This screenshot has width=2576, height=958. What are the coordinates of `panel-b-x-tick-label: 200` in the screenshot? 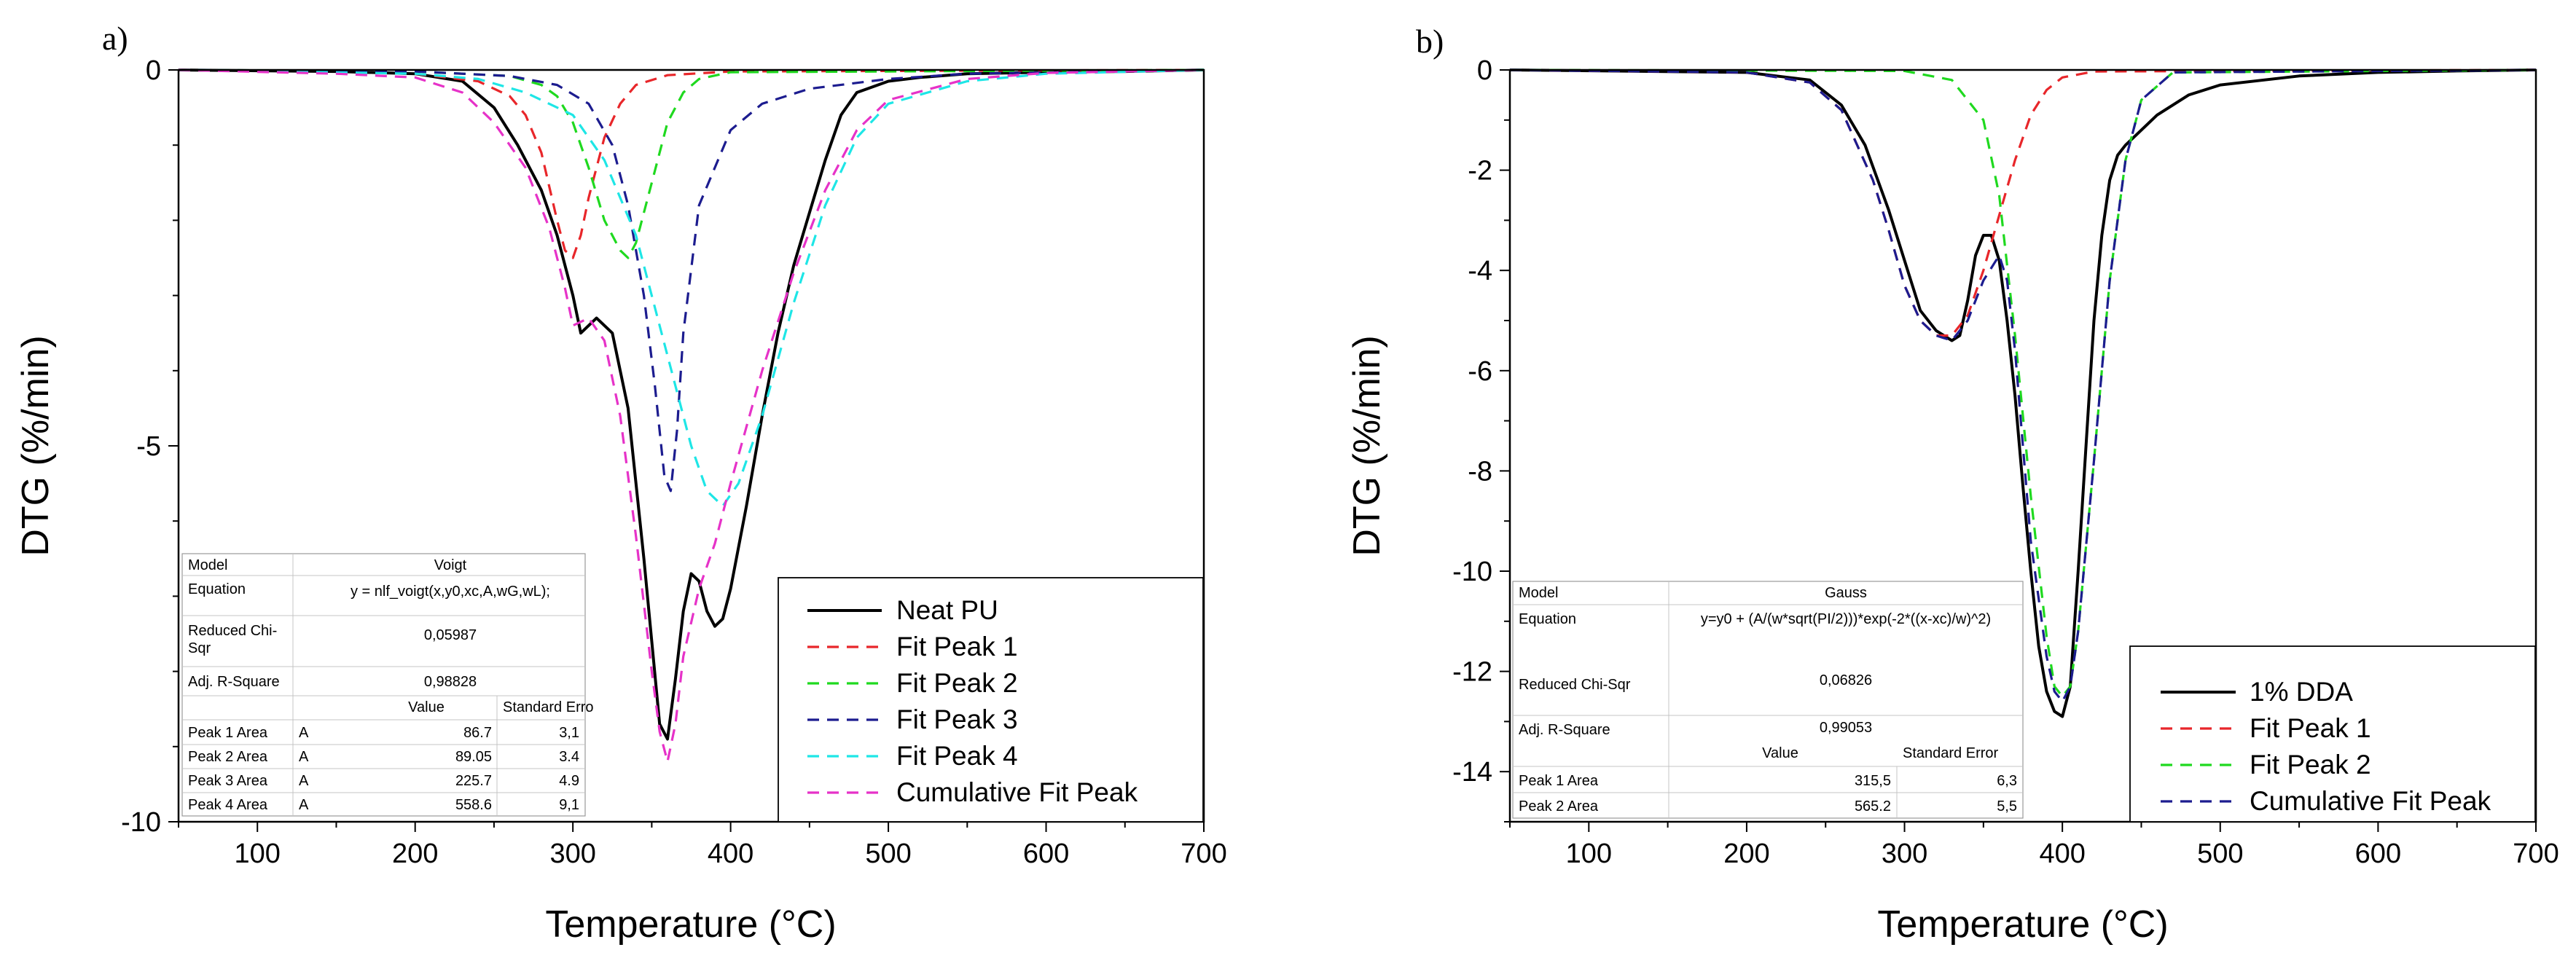 It's located at (1746, 854).